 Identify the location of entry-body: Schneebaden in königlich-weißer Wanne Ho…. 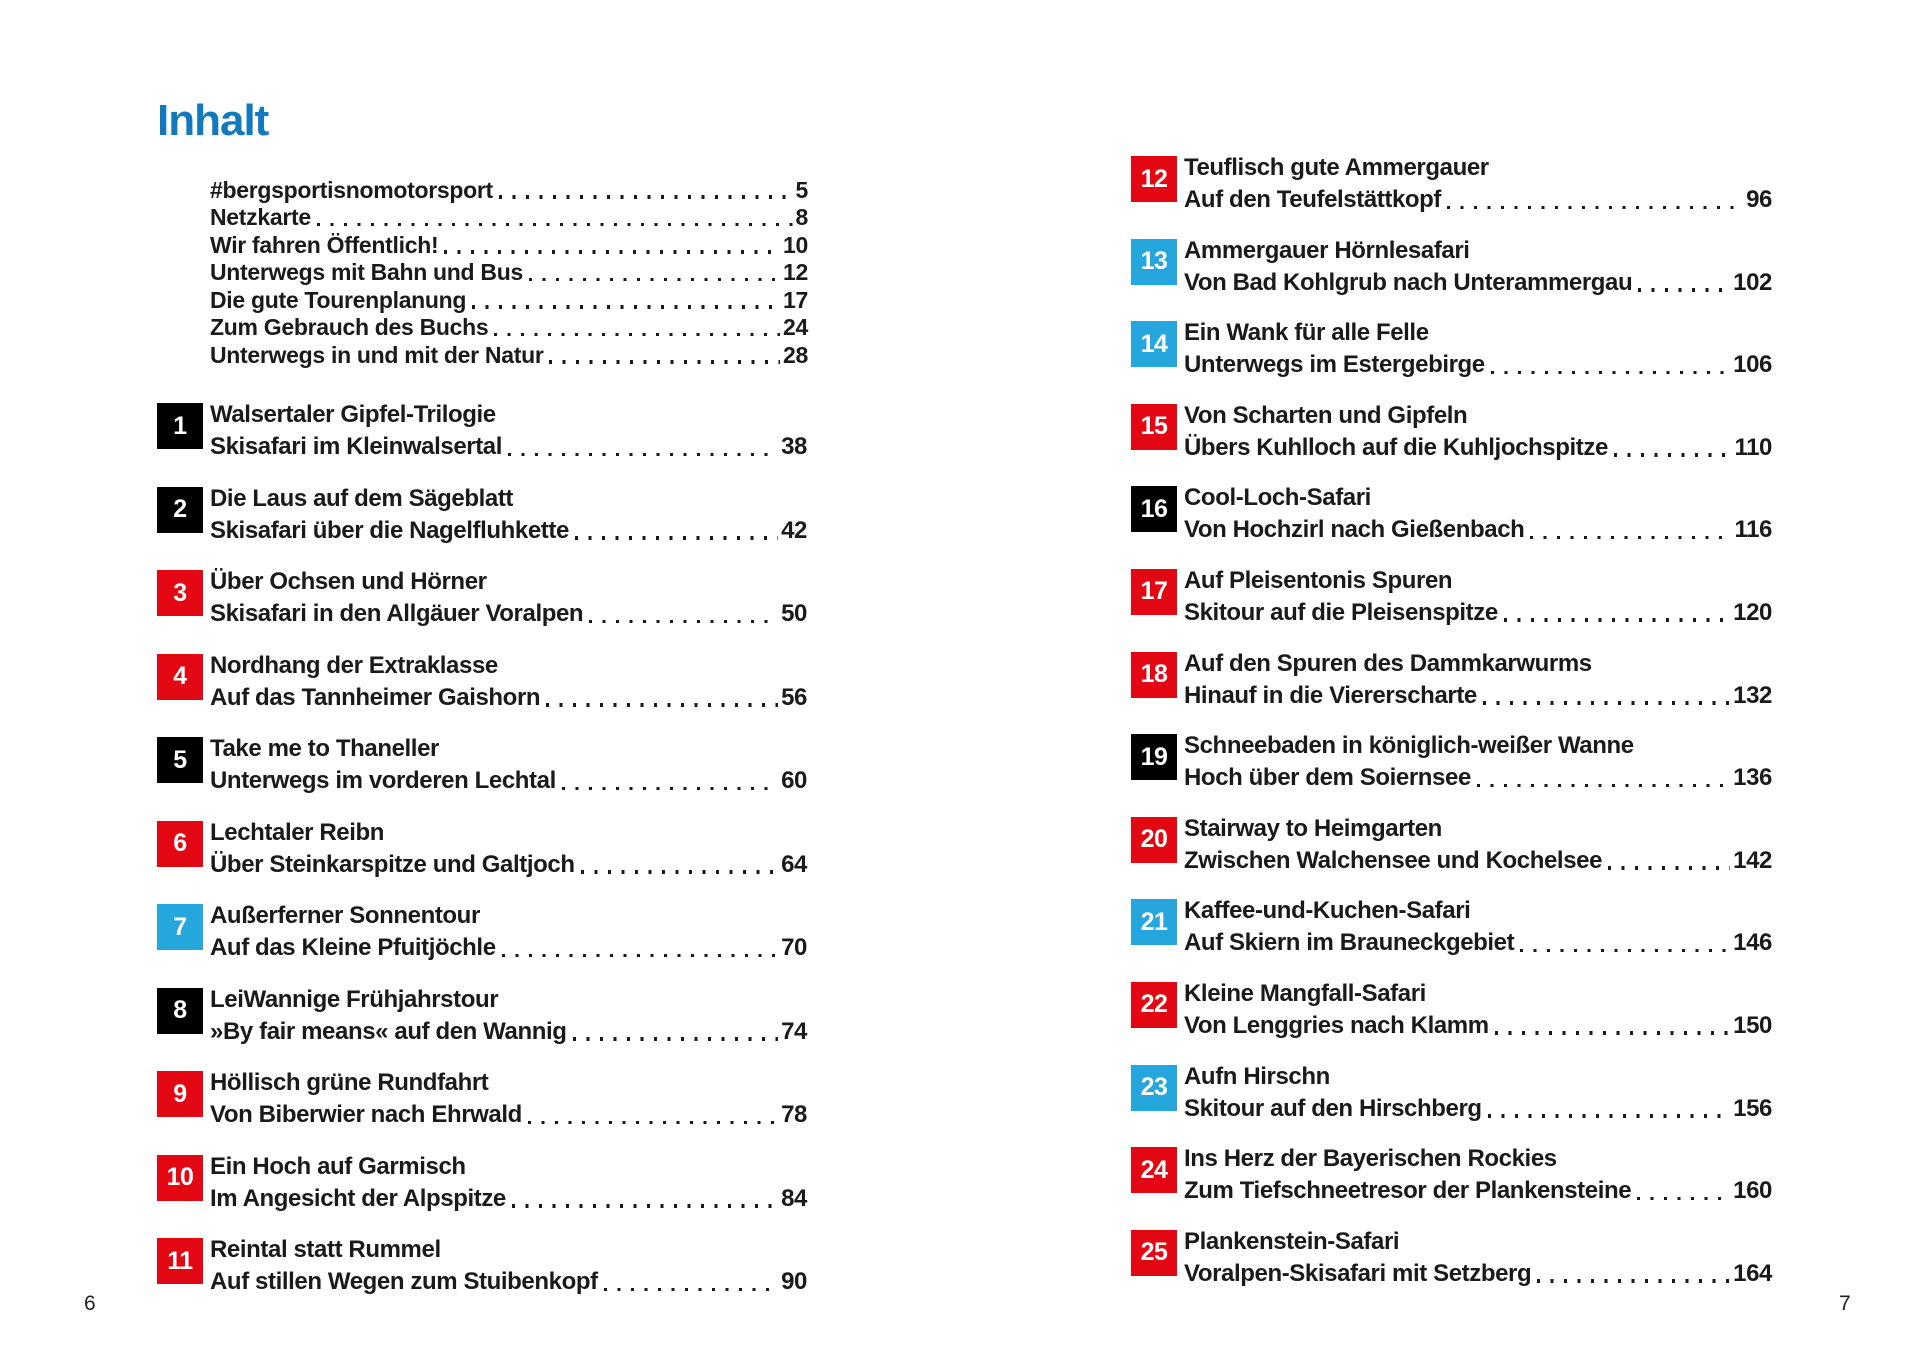
(1478, 761).